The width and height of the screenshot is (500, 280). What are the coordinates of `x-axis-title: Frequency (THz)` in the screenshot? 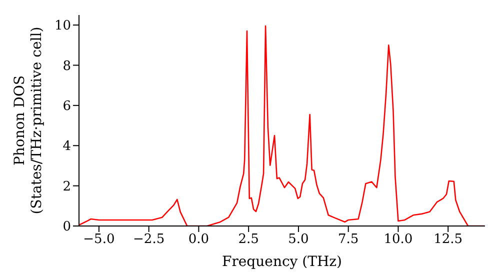 It's located at (282, 262).